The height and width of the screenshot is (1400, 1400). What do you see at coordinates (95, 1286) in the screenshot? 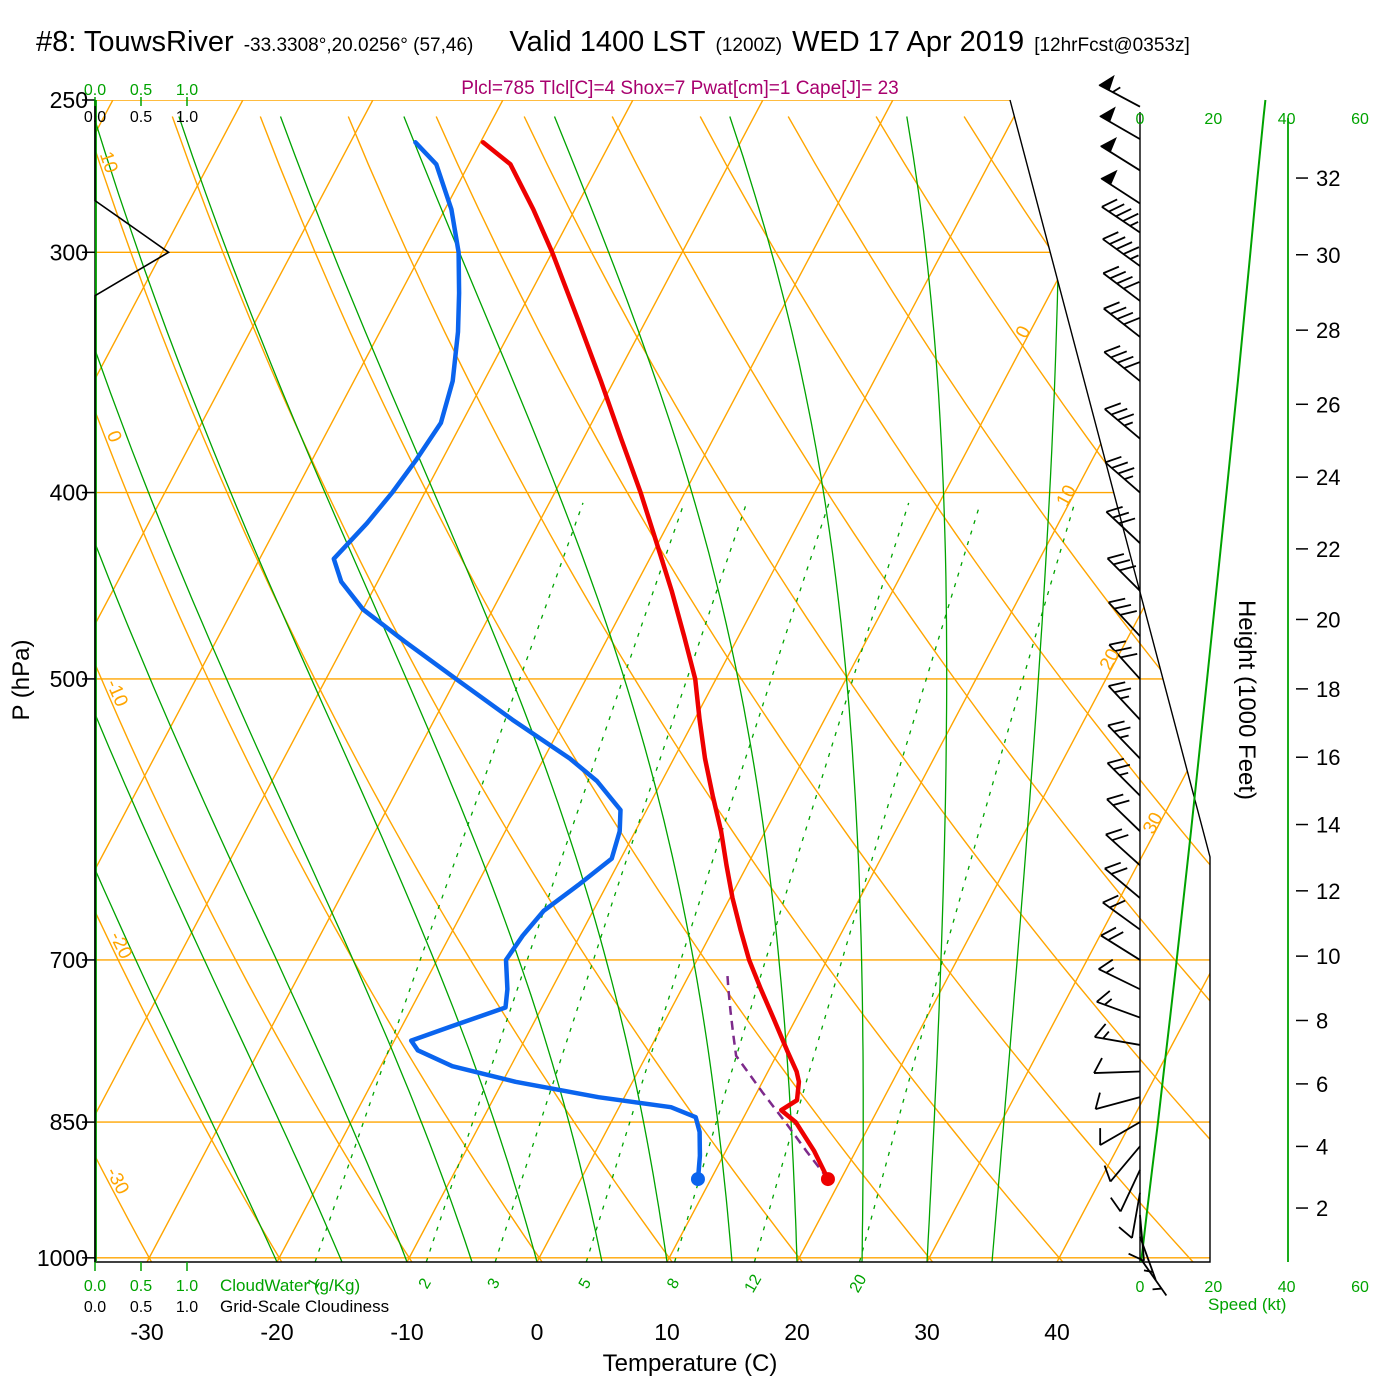
I see `cloudwater-scale-label-bottom: 0.0` at bounding box center [95, 1286].